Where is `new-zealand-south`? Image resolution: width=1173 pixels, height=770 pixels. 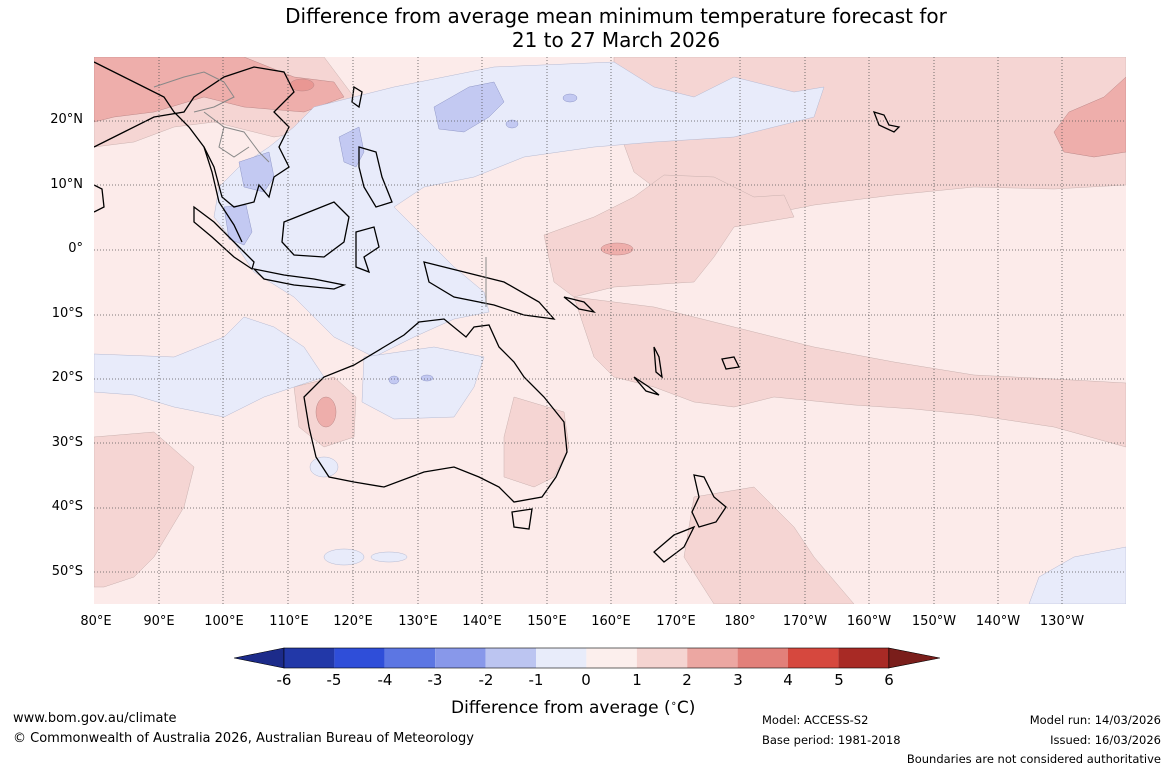
new-zealand-south is located at coordinates (674, 544).